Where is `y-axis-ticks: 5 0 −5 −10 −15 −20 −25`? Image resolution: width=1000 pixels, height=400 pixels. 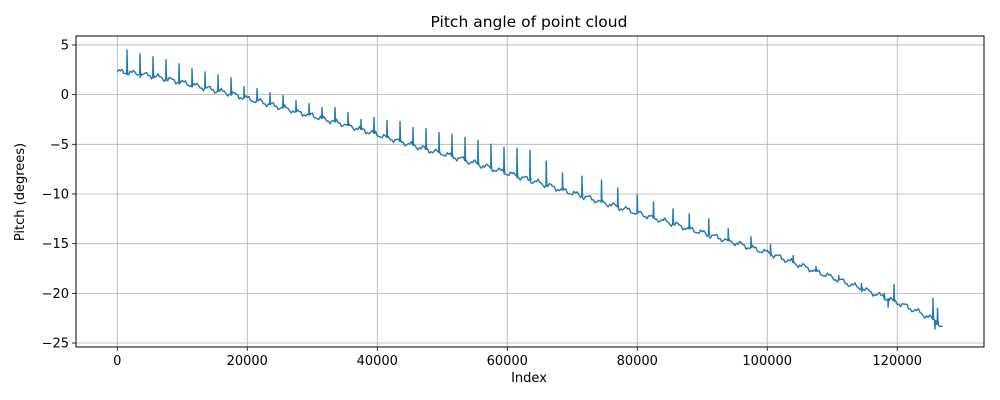
y-axis-ticks: 5 0 −5 −10 −15 −20 −25 is located at coordinates (59, 195).